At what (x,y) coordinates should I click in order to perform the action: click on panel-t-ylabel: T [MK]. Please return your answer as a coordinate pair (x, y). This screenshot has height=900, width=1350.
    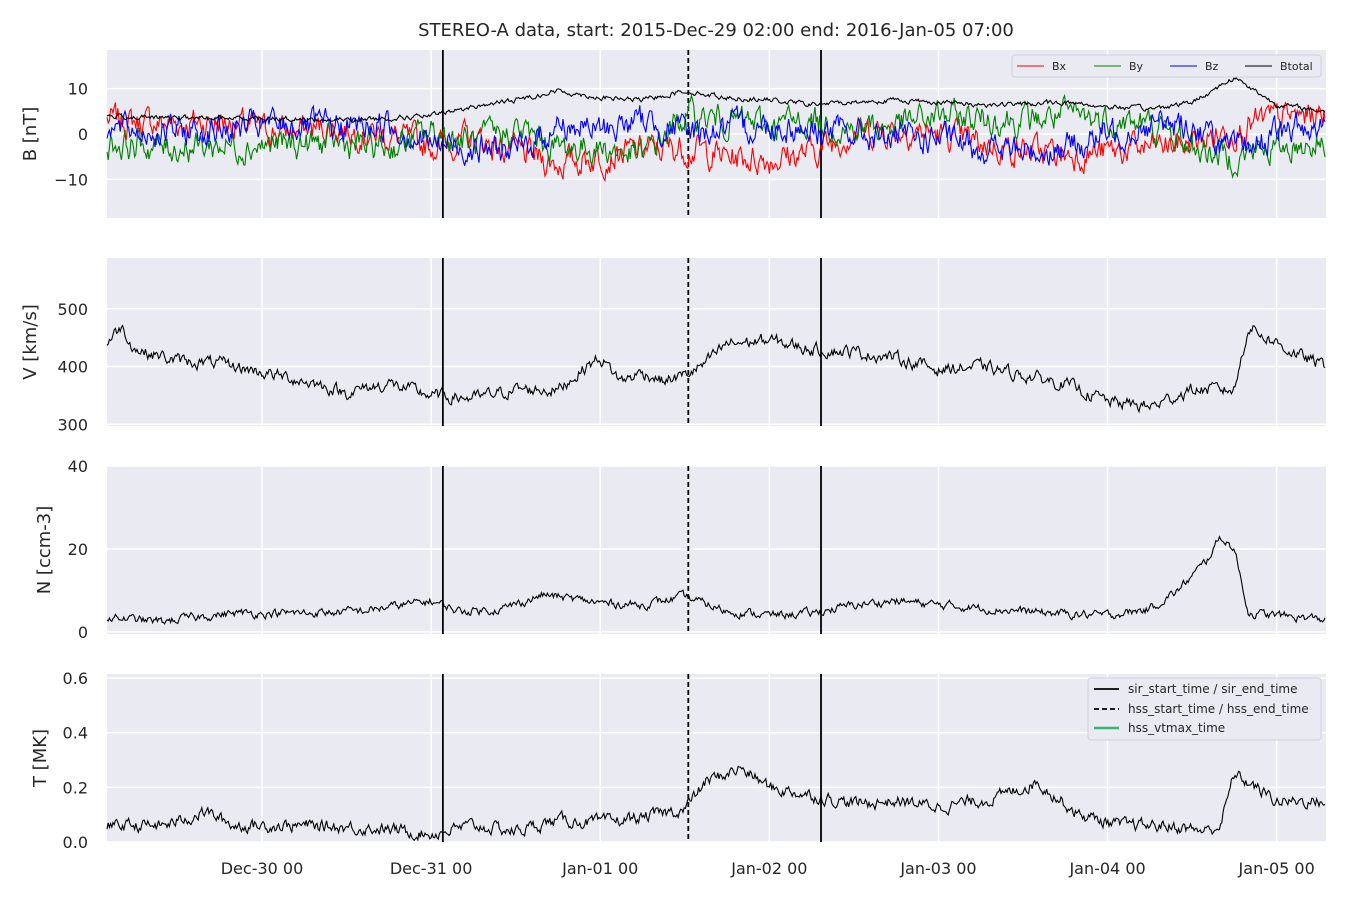
    Looking at the image, I should click on (40, 758).